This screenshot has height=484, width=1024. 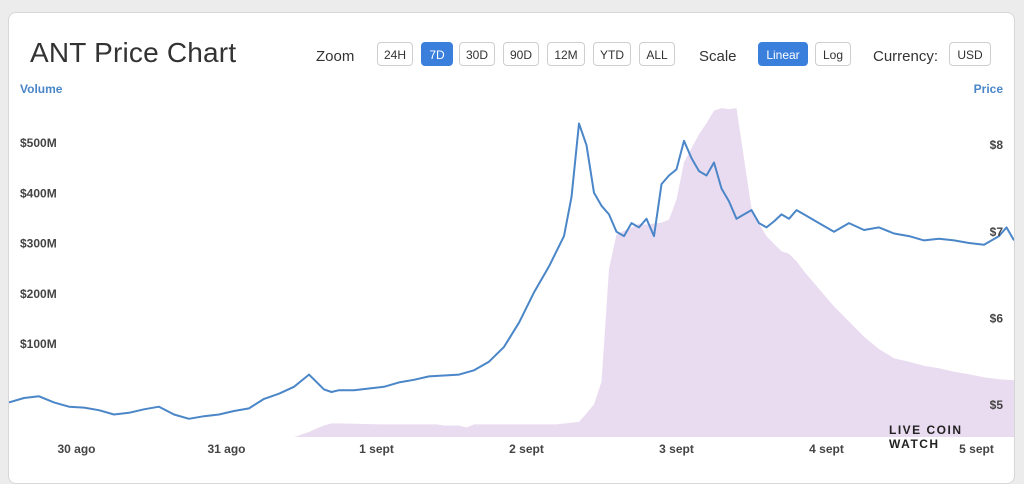 I want to click on right-tick-label: $6, so click(x=997, y=318).